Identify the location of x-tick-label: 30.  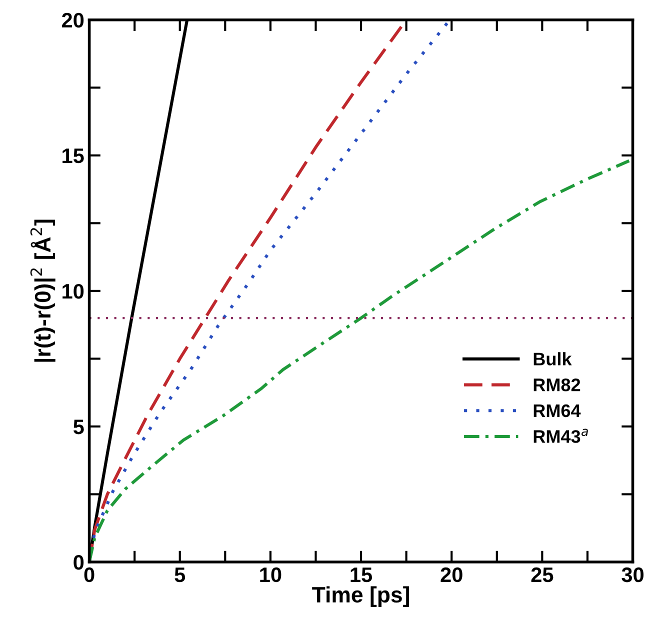
(633, 574).